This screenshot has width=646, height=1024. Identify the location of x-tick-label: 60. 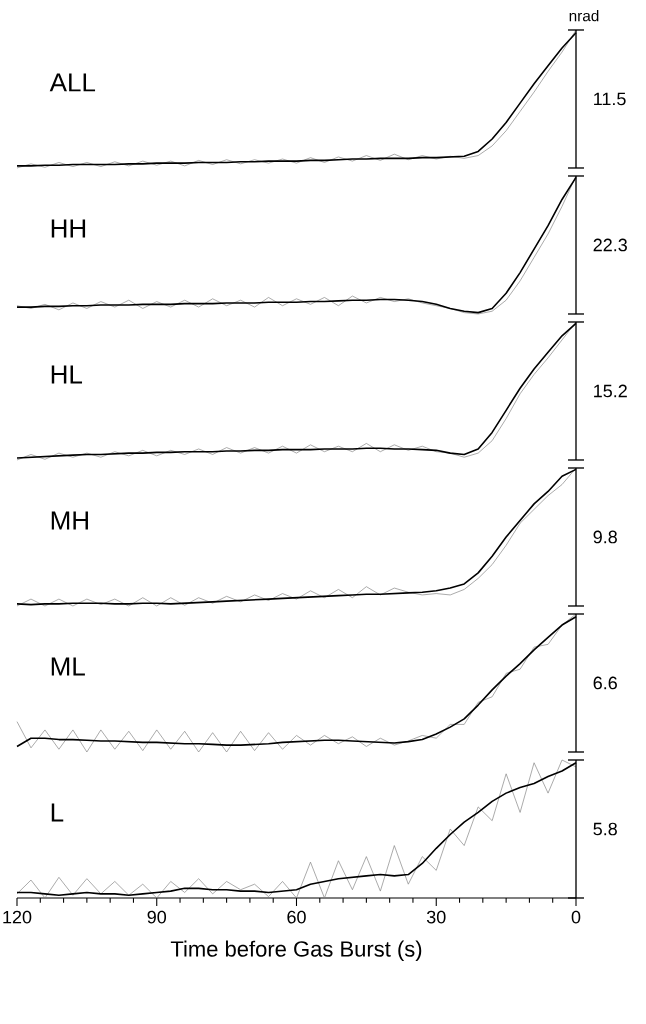
(296, 917).